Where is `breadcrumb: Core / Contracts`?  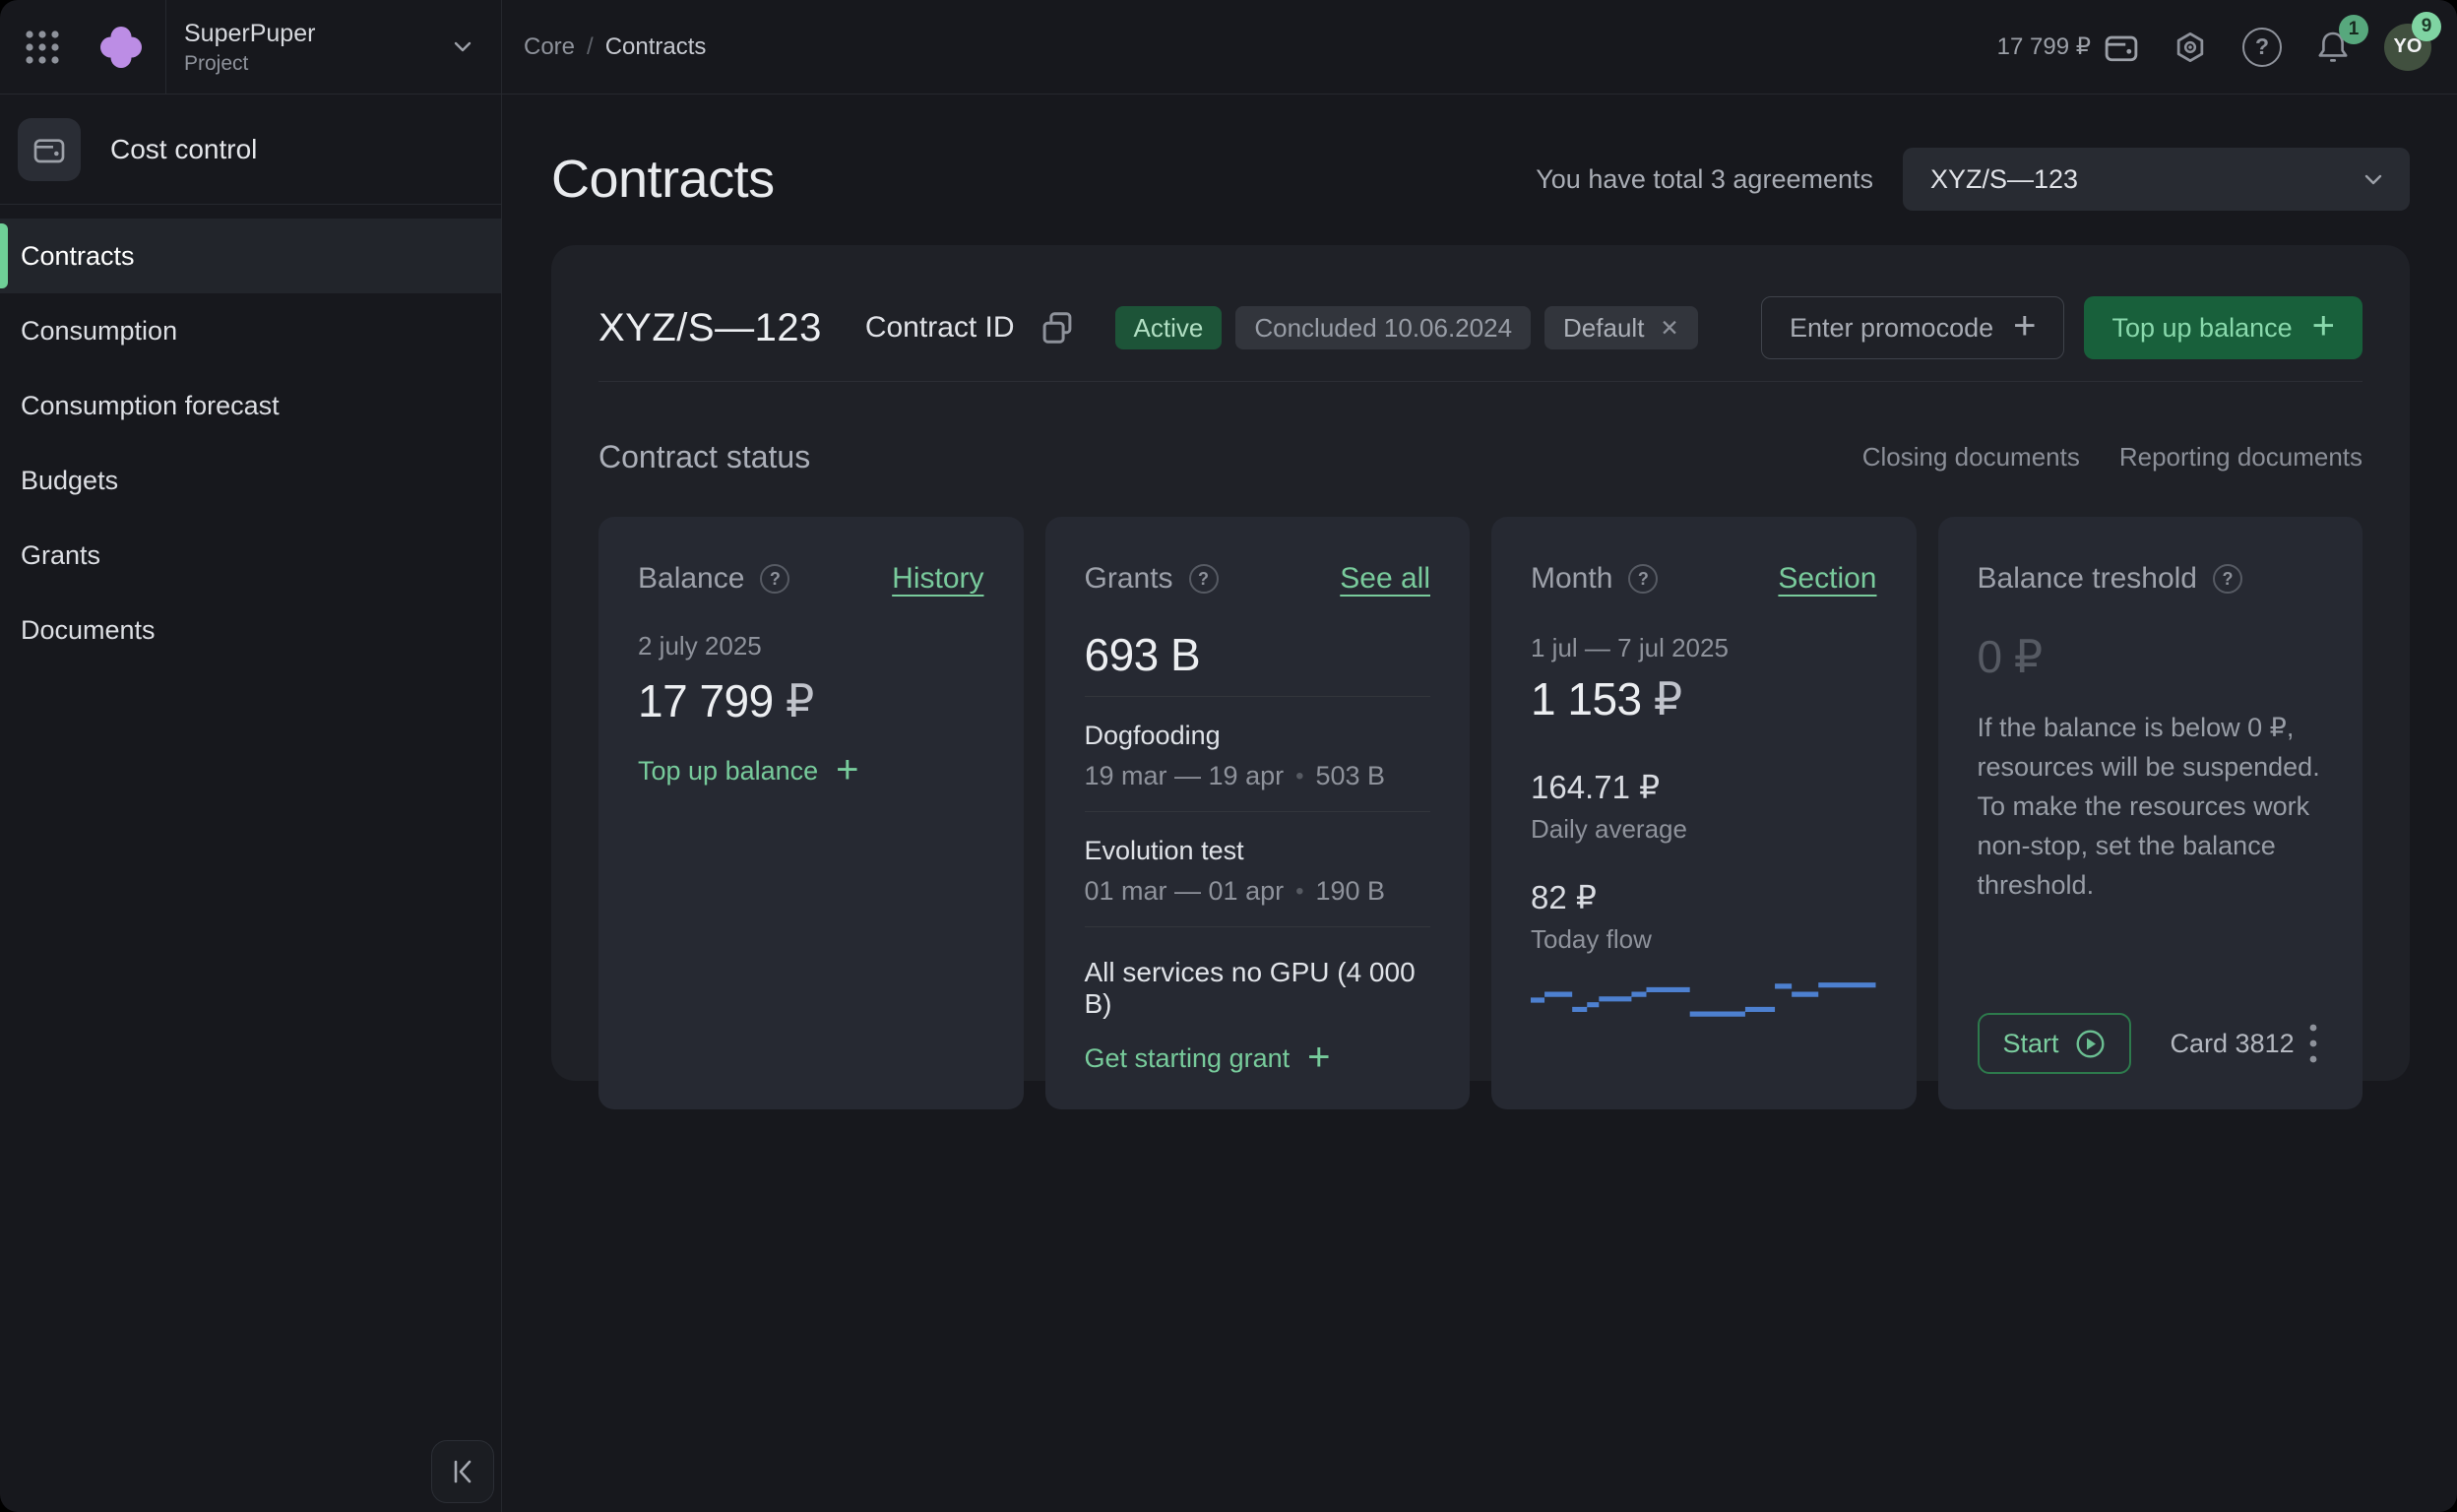 breadcrumb: Core / Contracts is located at coordinates (615, 47).